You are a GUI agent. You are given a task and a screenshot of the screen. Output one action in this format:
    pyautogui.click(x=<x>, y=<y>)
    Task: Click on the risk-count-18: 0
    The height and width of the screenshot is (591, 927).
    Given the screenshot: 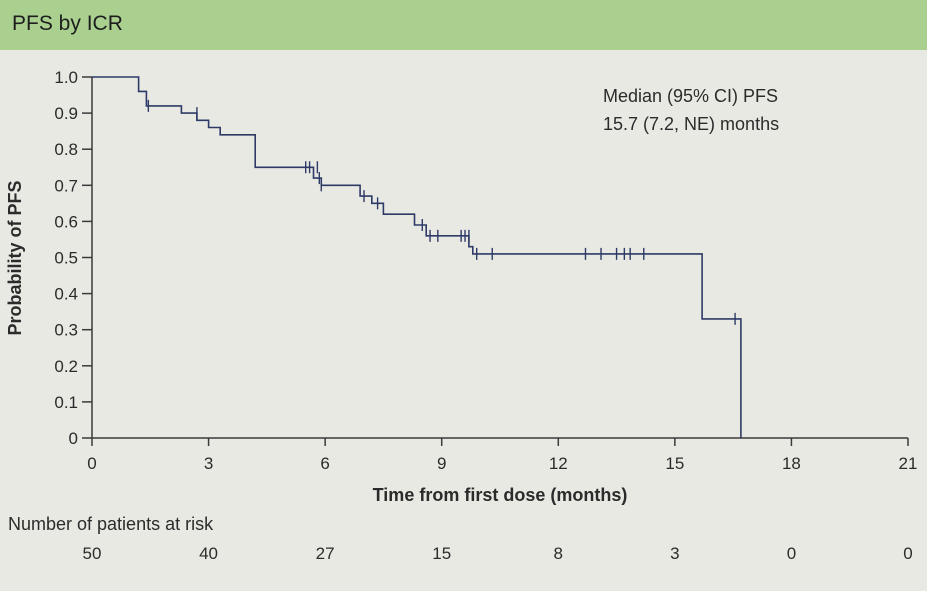 What is the action you would take?
    pyautogui.click(x=791, y=553)
    